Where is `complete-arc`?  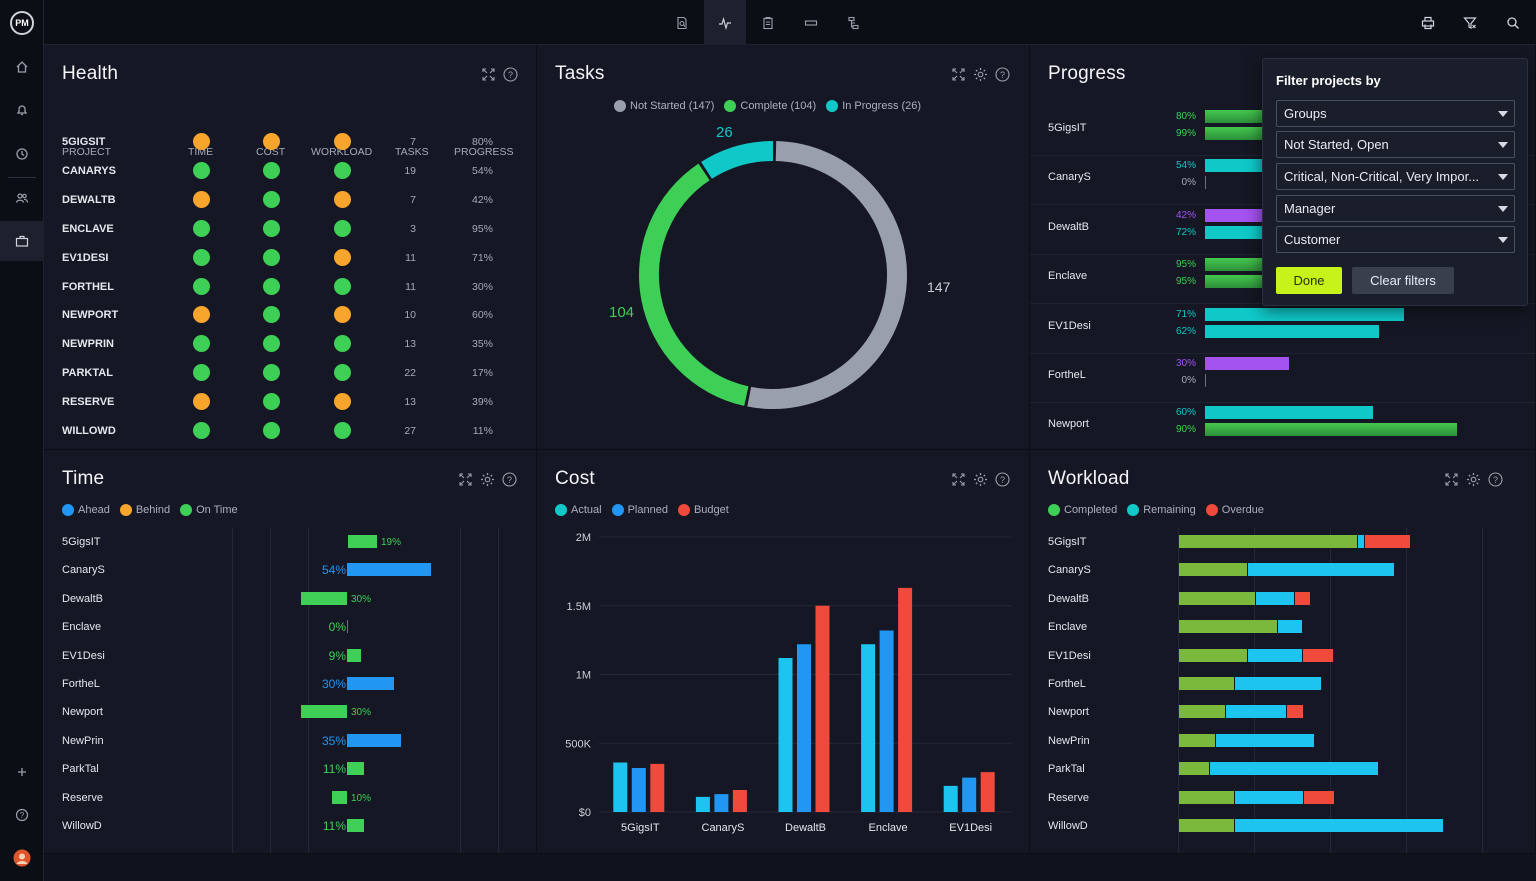
complete-arc is located at coordinates (694, 284).